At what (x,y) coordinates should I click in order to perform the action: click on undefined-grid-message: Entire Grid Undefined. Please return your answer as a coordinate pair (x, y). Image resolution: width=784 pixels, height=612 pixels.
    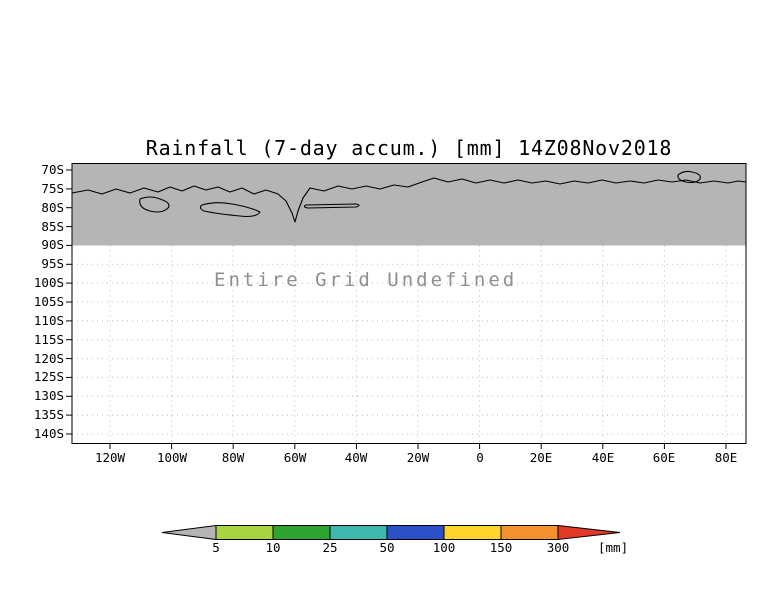
    Looking at the image, I should click on (366, 280).